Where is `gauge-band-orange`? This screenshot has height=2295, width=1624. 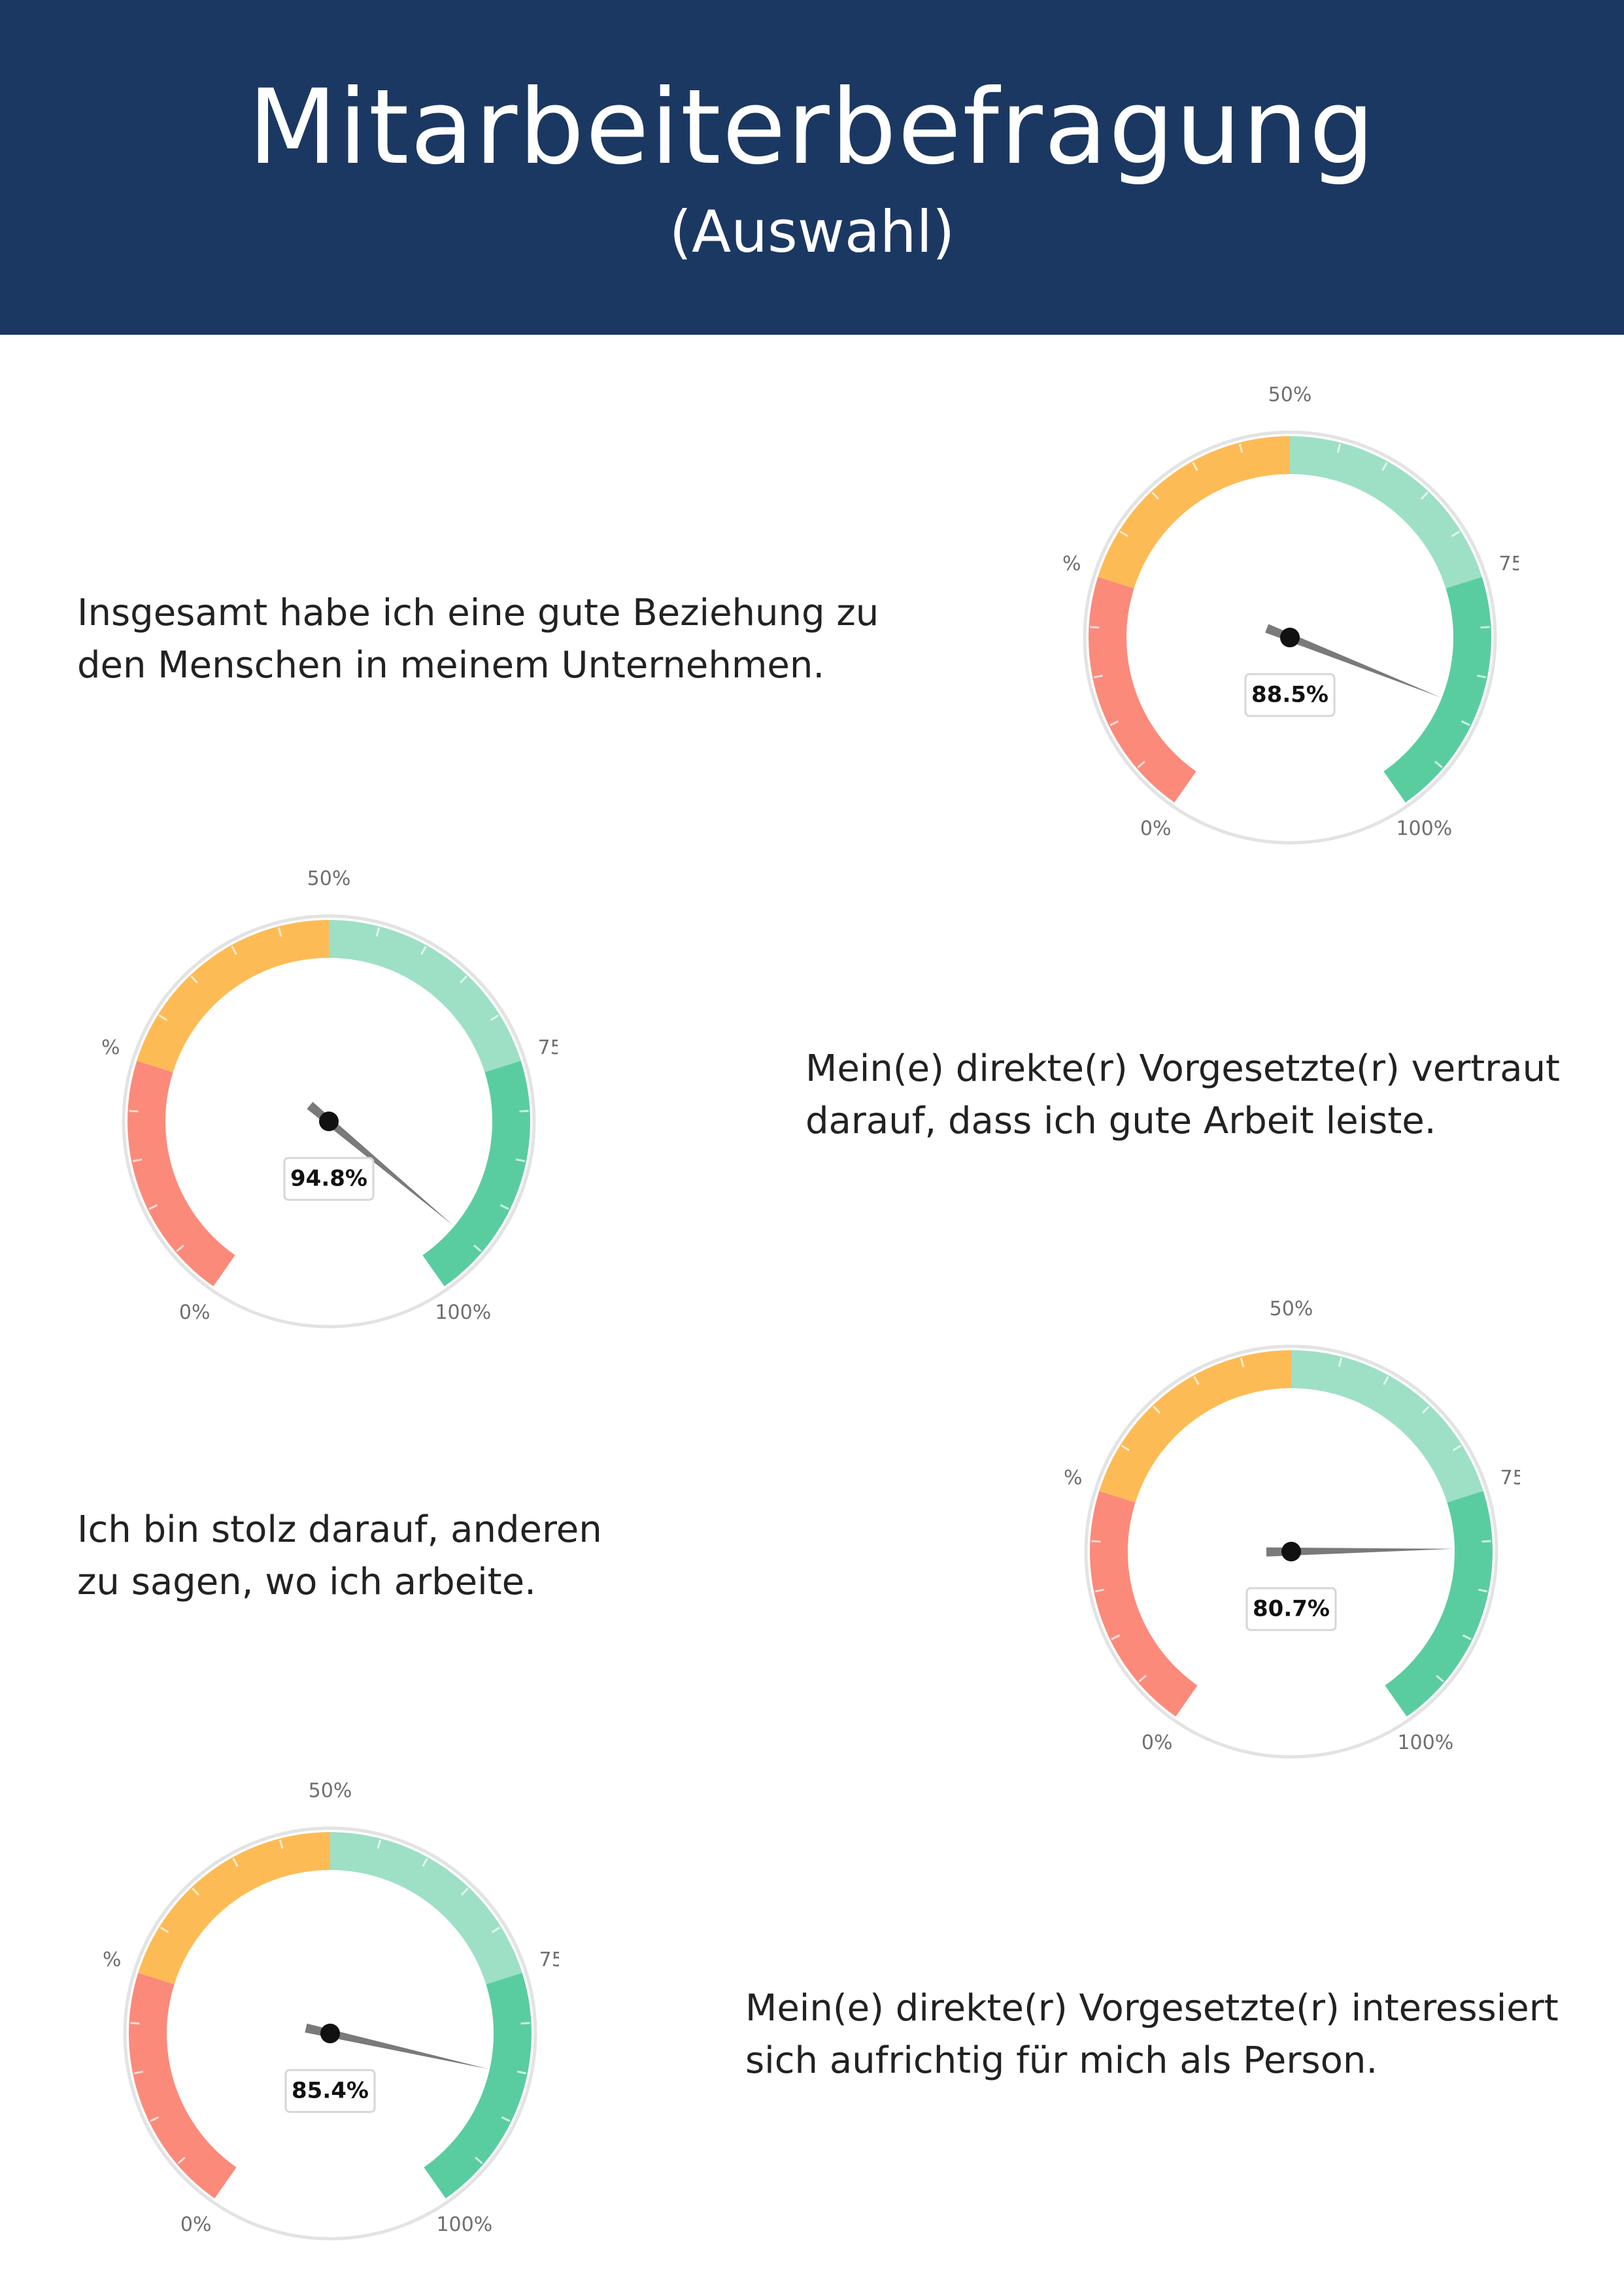 gauge-band-orange is located at coordinates (1194, 512).